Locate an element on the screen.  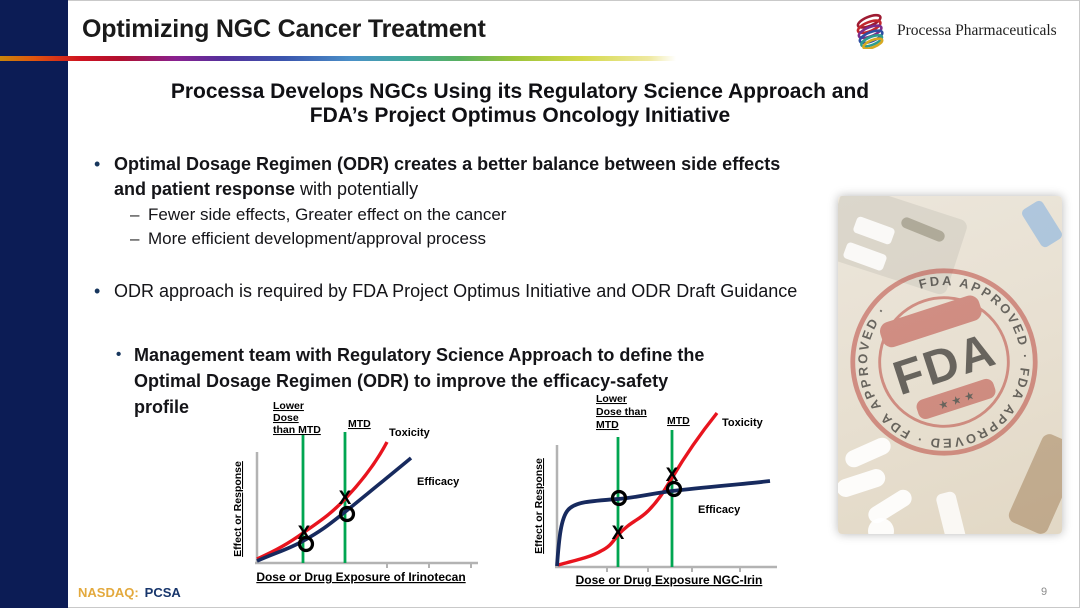
company-name: Processa Pharmaceuticals is located at coordinates (977, 30).